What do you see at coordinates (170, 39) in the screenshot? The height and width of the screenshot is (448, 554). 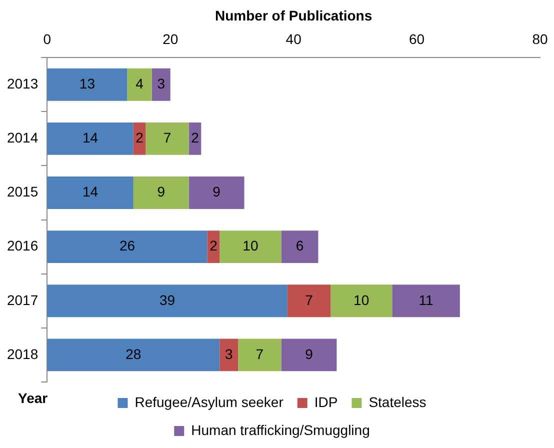 I see `x-tick-label: 20` at bounding box center [170, 39].